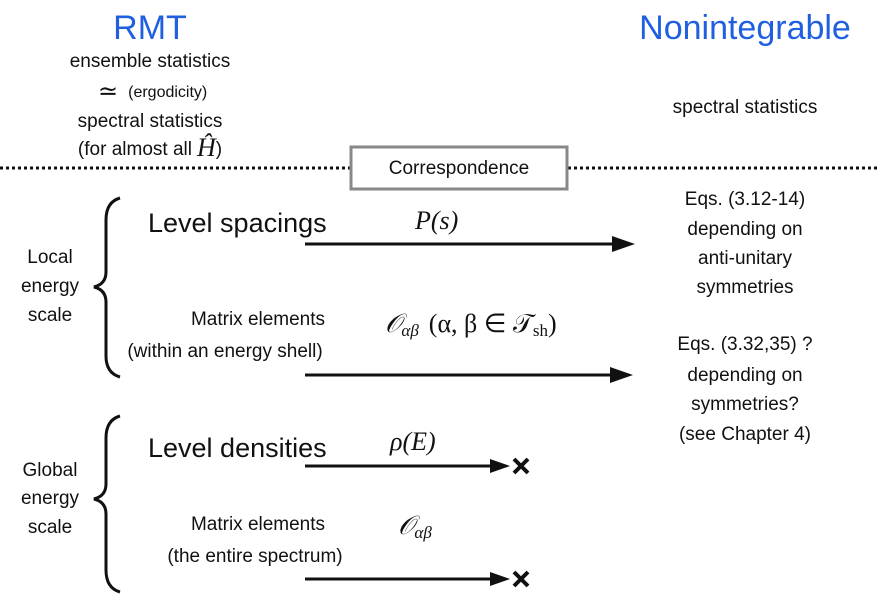 The width and height of the screenshot is (877, 598). I want to click on group-label: Local, so click(49, 257).